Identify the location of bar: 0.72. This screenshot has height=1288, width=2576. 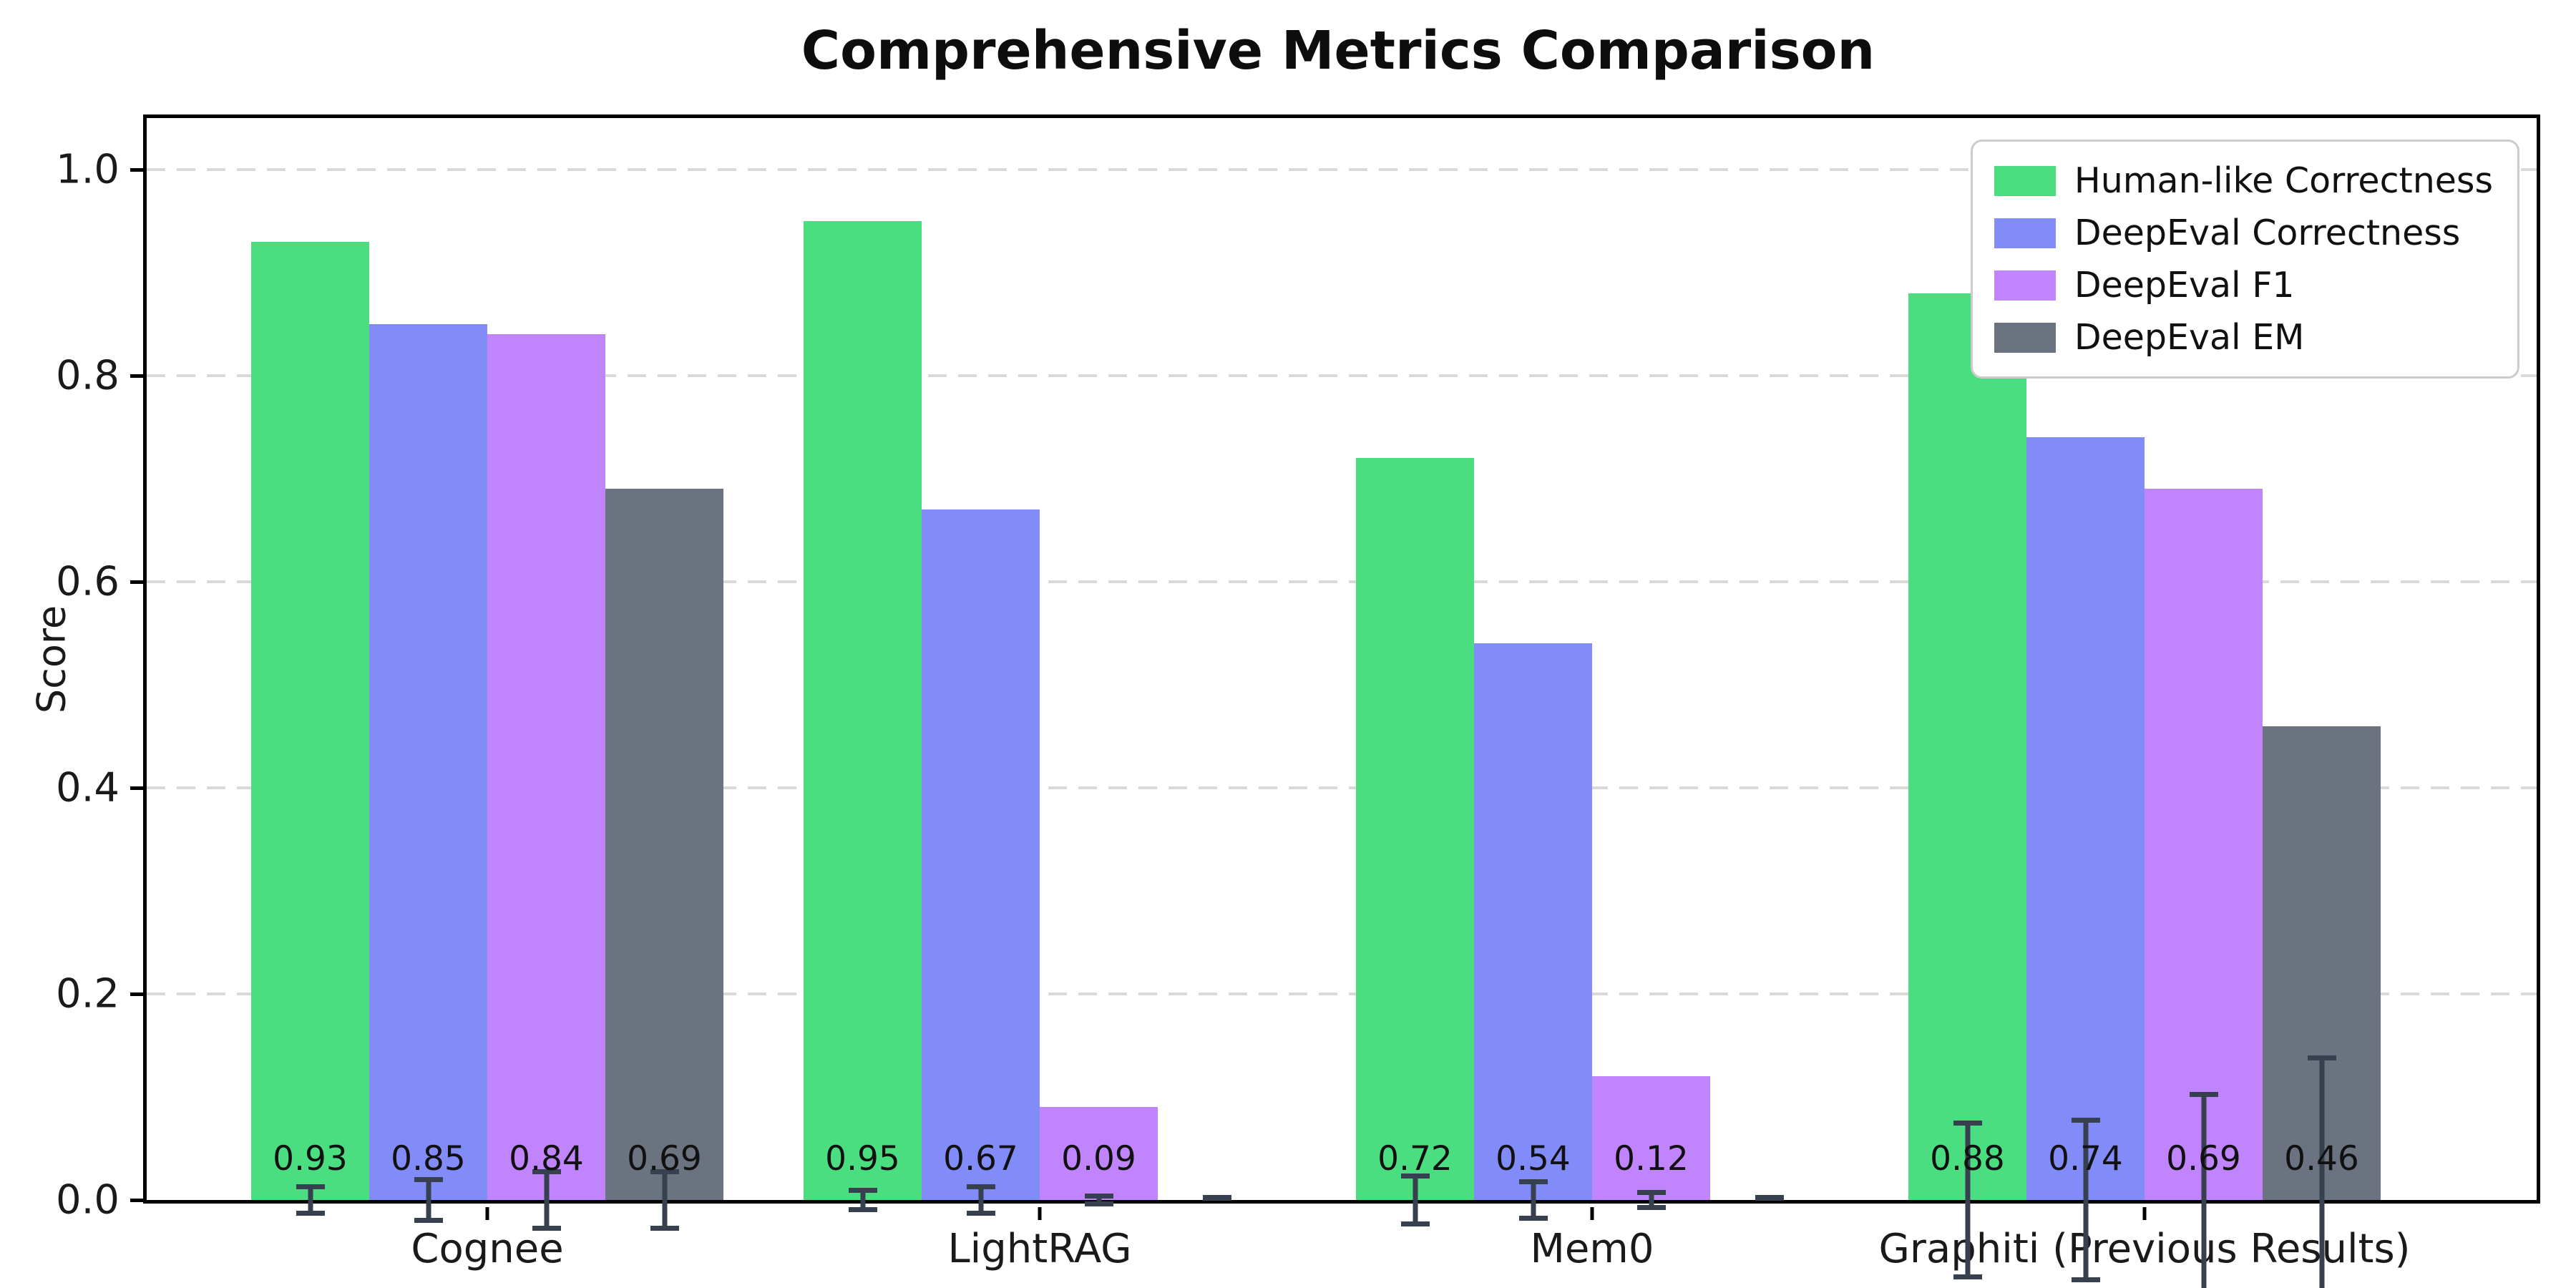
(1415, 842).